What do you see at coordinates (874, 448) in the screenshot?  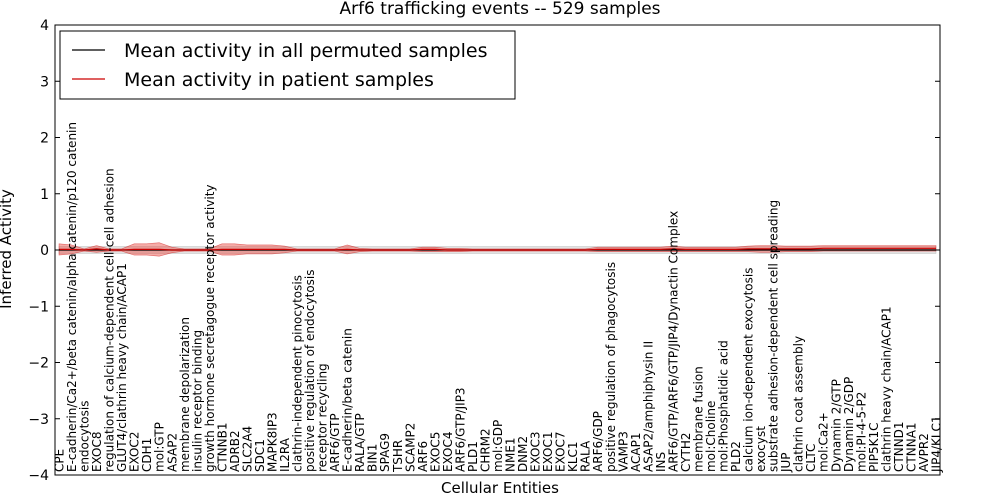 I see `entity-label: PIP5K1C` at bounding box center [874, 448].